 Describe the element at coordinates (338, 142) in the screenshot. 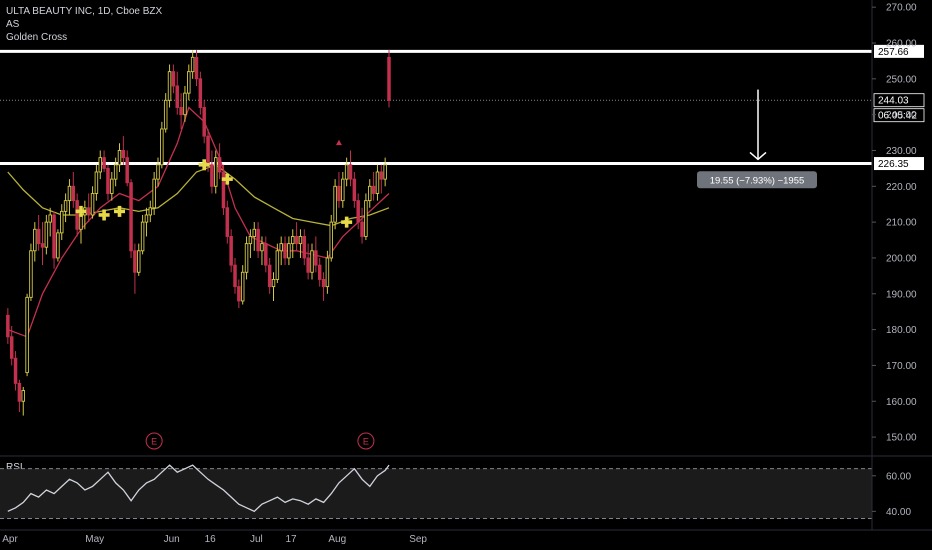

I see `signal-triangle` at that location.